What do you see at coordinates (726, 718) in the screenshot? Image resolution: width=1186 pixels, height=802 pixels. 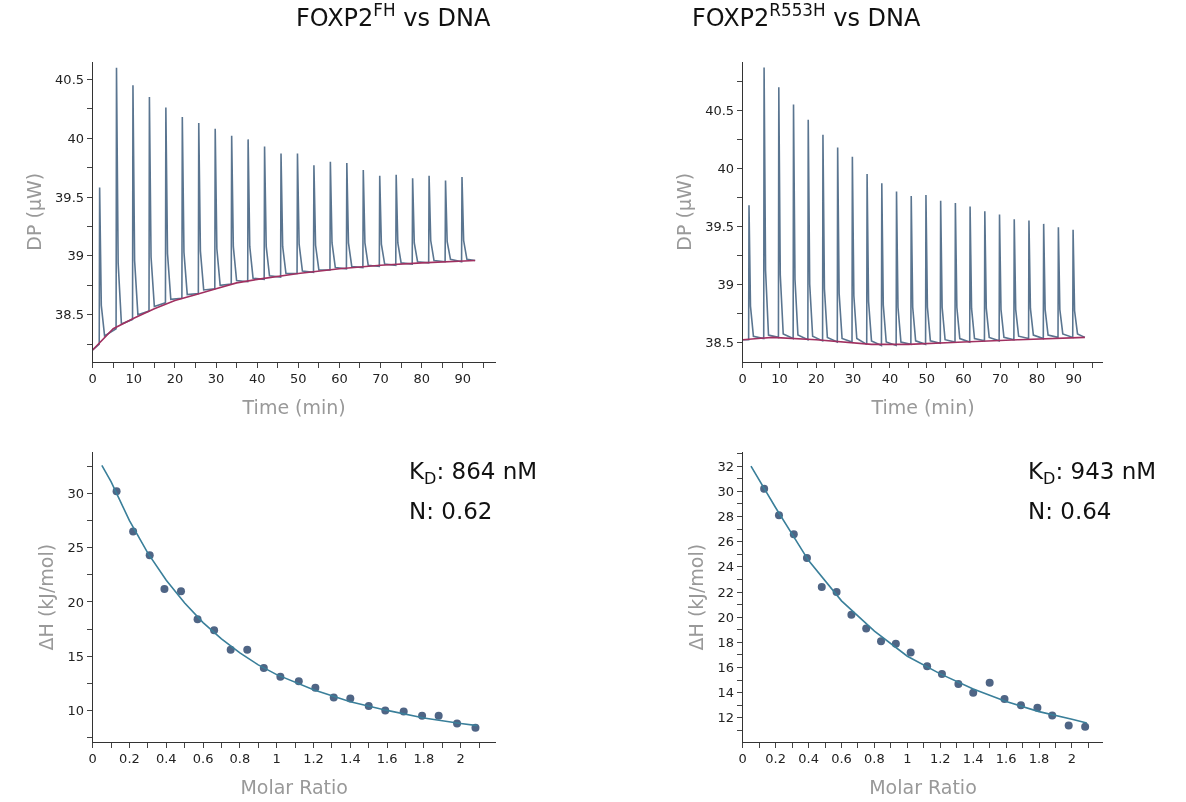 I see `y-tick-label: 12` at bounding box center [726, 718].